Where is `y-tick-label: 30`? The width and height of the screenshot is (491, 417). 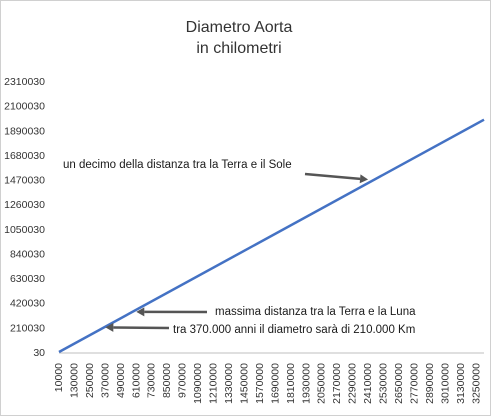
y-tick-label: 30 is located at coordinates (39, 353).